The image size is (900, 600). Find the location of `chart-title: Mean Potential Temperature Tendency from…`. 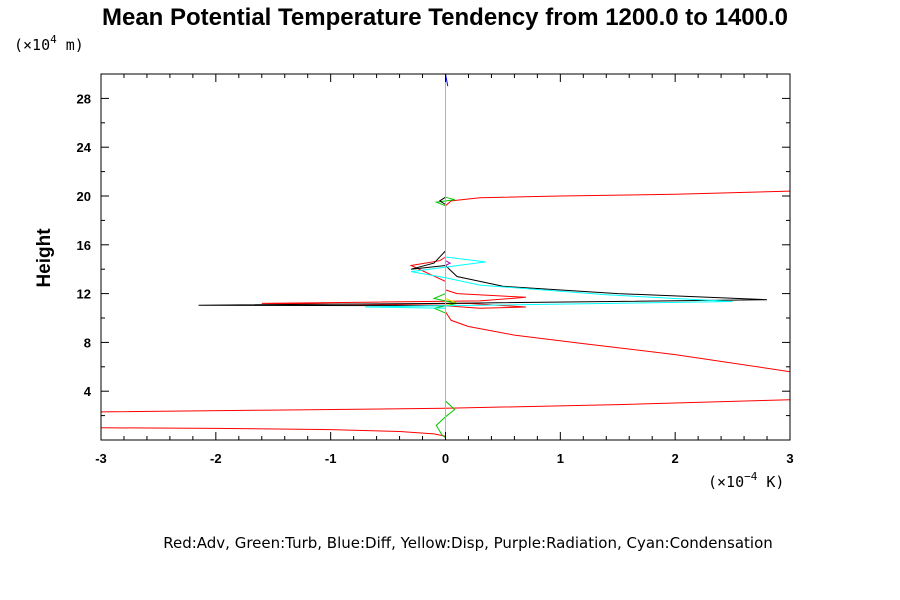

chart-title: Mean Potential Temperature Tendency from… is located at coordinates (445, 17).